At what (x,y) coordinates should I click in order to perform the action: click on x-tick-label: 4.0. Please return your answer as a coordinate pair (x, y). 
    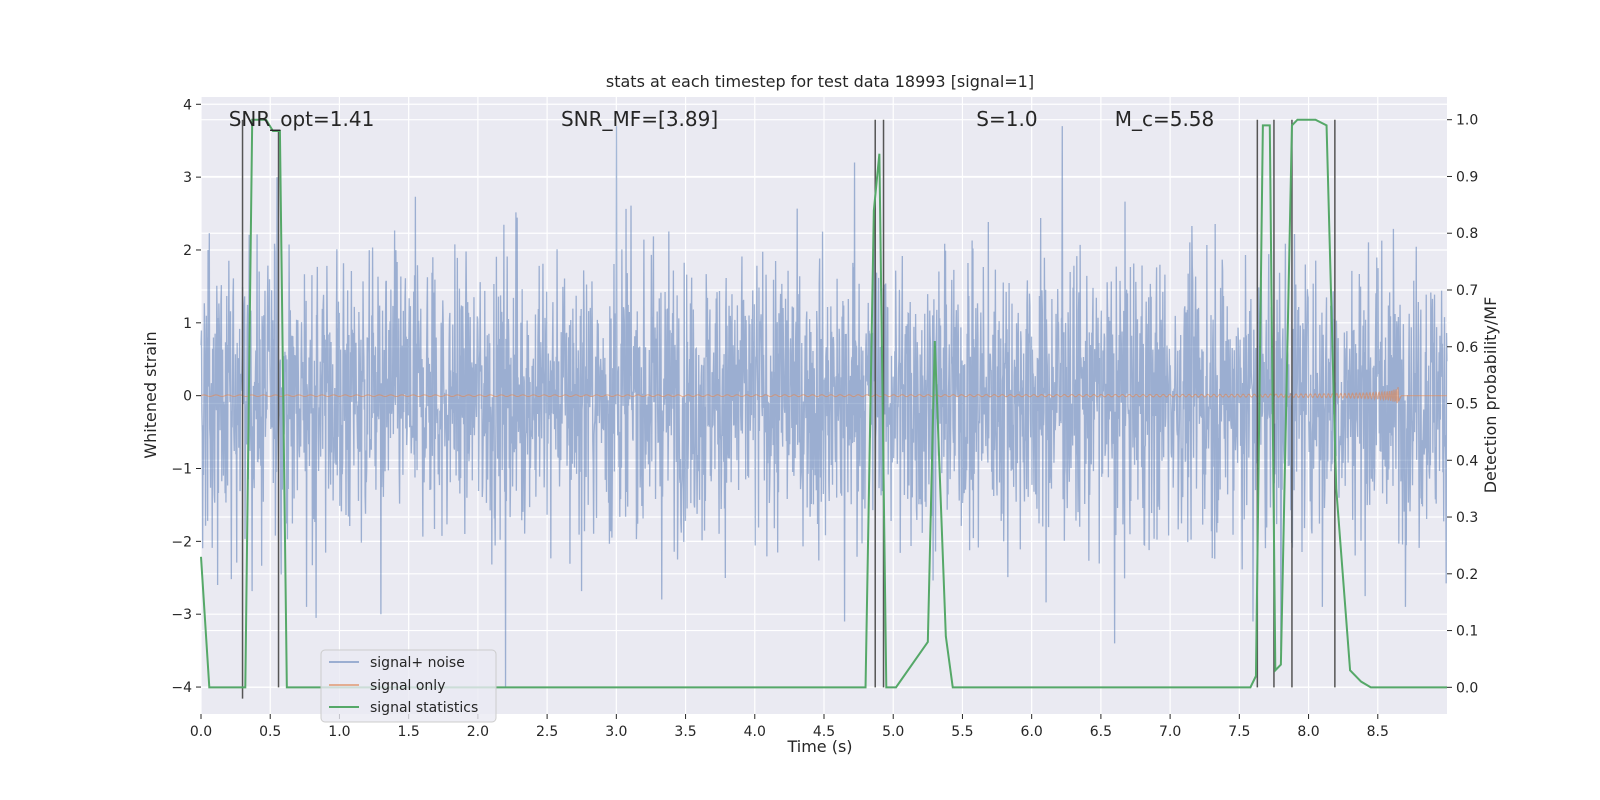
    Looking at the image, I should click on (755, 732).